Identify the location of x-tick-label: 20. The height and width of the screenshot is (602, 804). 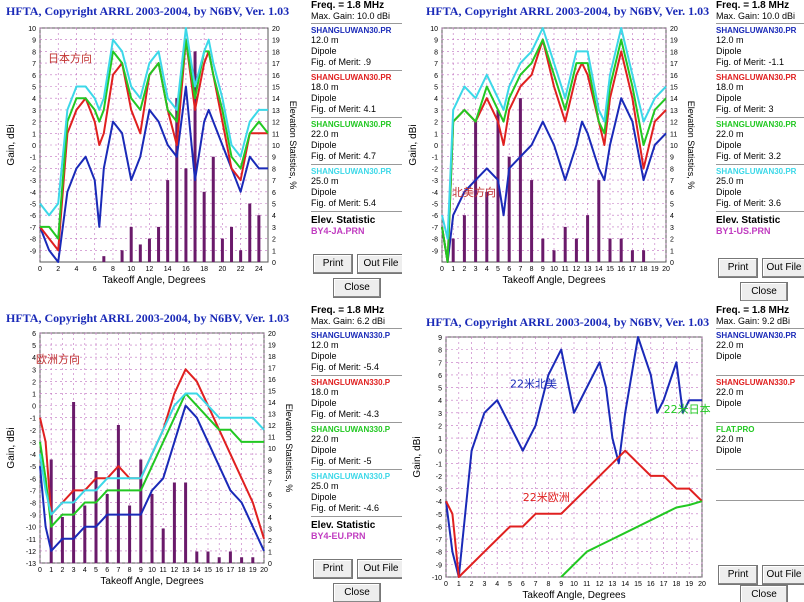
(223, 269).